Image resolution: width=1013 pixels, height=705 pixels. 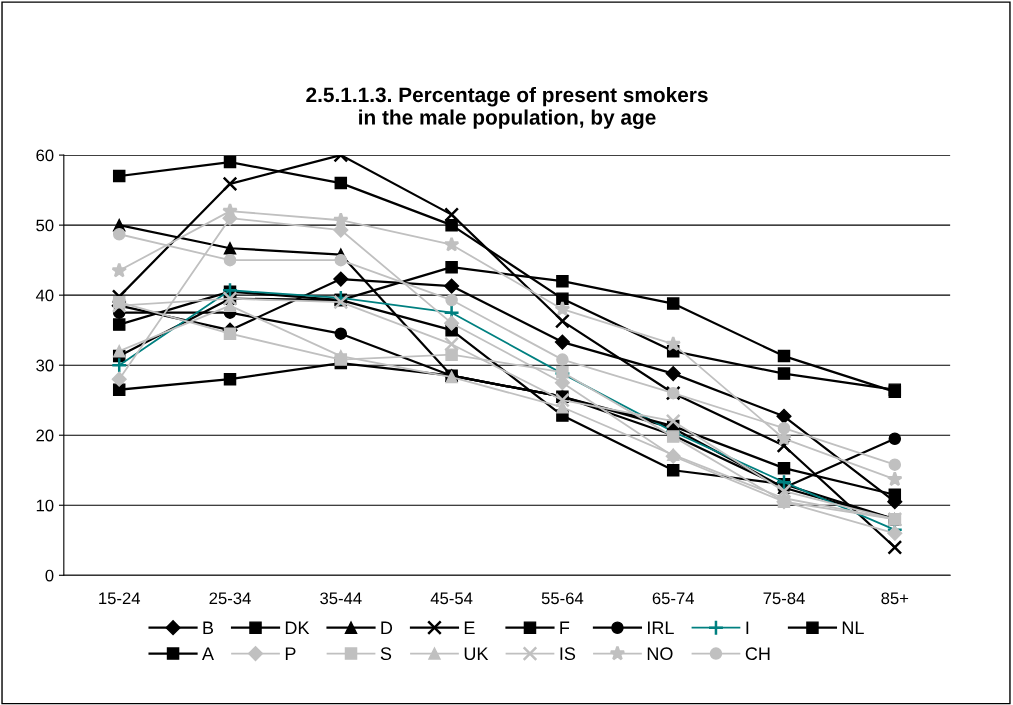 I want to click on y-tick-label: 40, so click(x=44, y=295).